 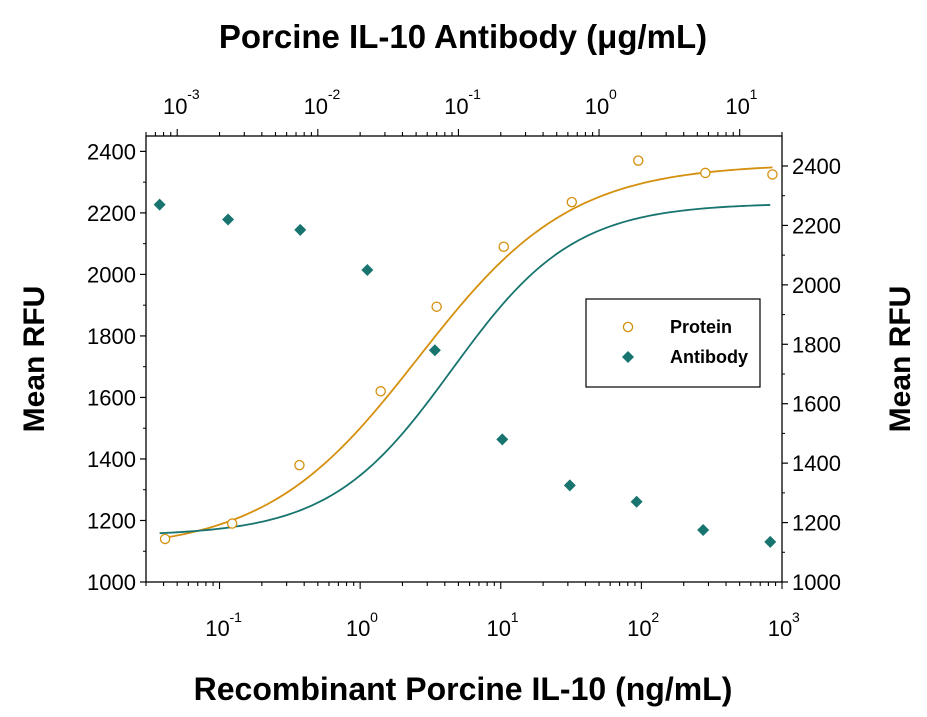 What do you see at coordinates (111, 459) in the screenshot?
I see `left-y-tick-label: 1400` at bounding box center [111, 459].